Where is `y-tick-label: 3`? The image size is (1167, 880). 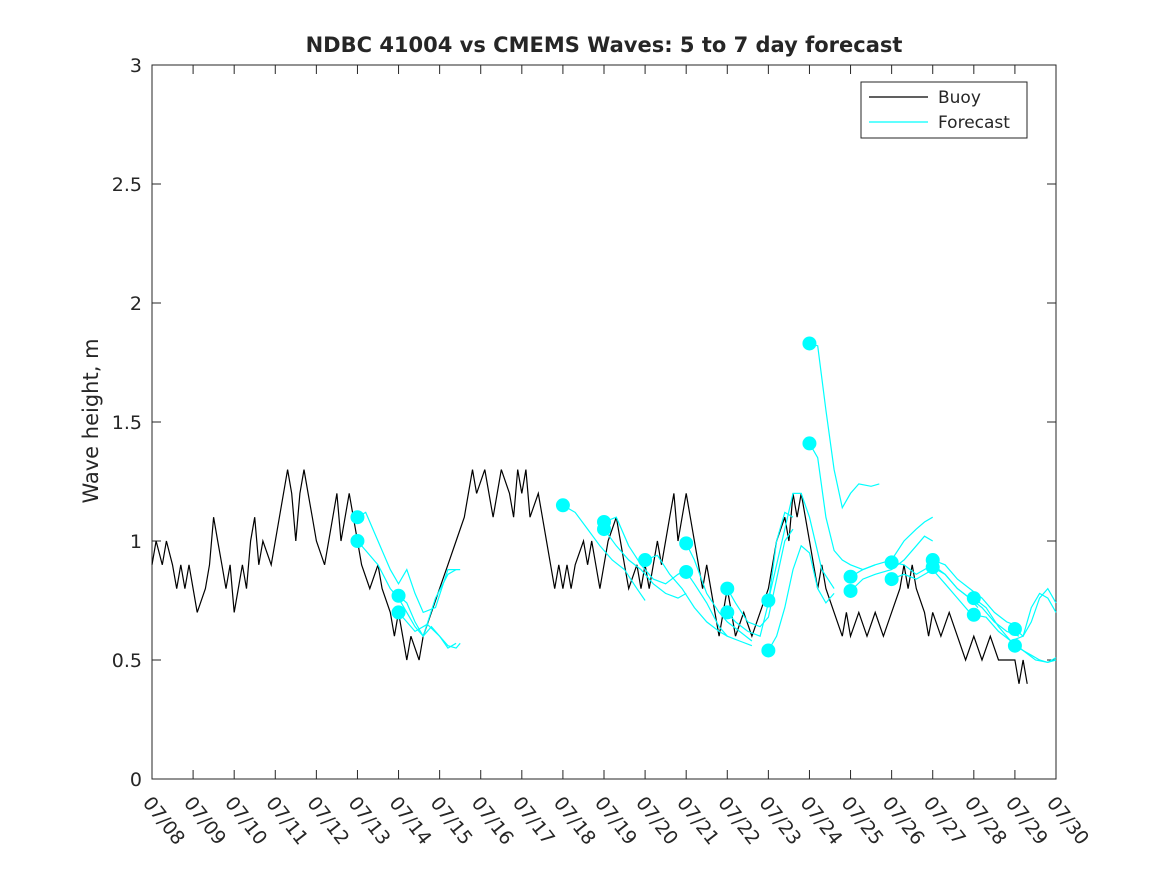 y-tick-label: 3 is located at coordinates (136, 66).